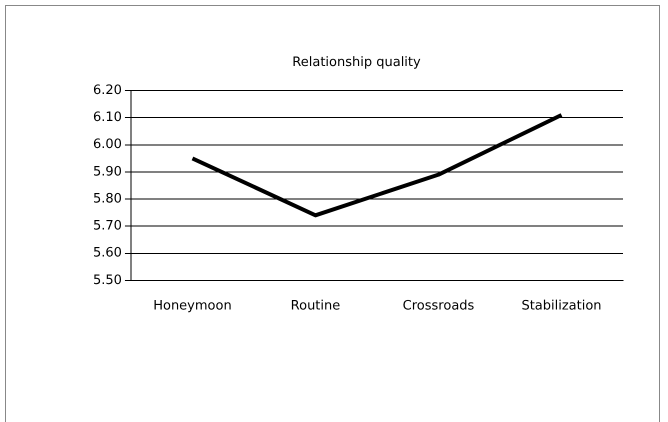  Describe the element at coordinates (356, 62) in the screenshot. I see `chart-title: Relationship quality` at that location.